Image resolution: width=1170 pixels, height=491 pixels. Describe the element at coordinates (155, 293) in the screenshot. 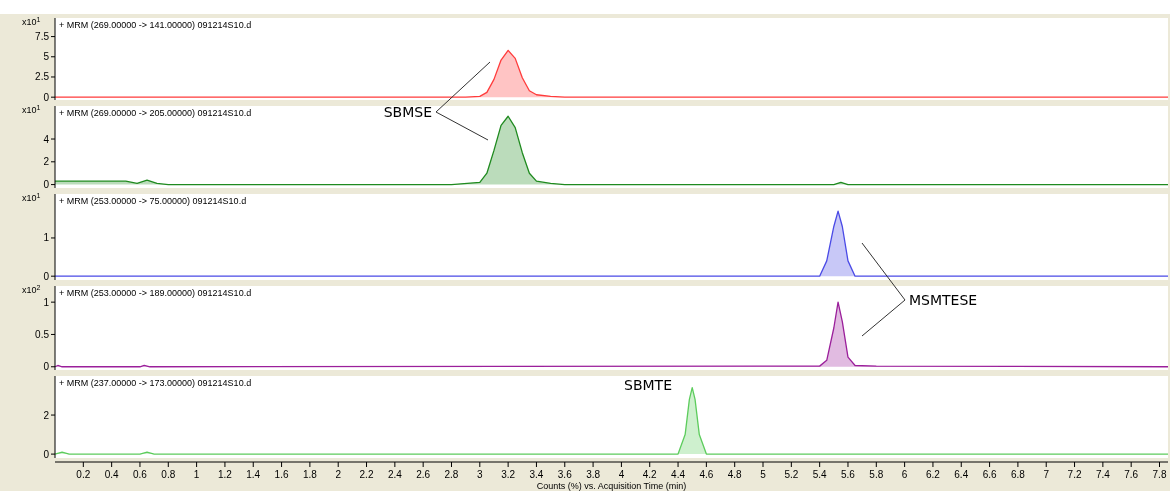

I see `chart-title: + MRM (253.00000 -> 189.00000) 091214S10.d` at that location.